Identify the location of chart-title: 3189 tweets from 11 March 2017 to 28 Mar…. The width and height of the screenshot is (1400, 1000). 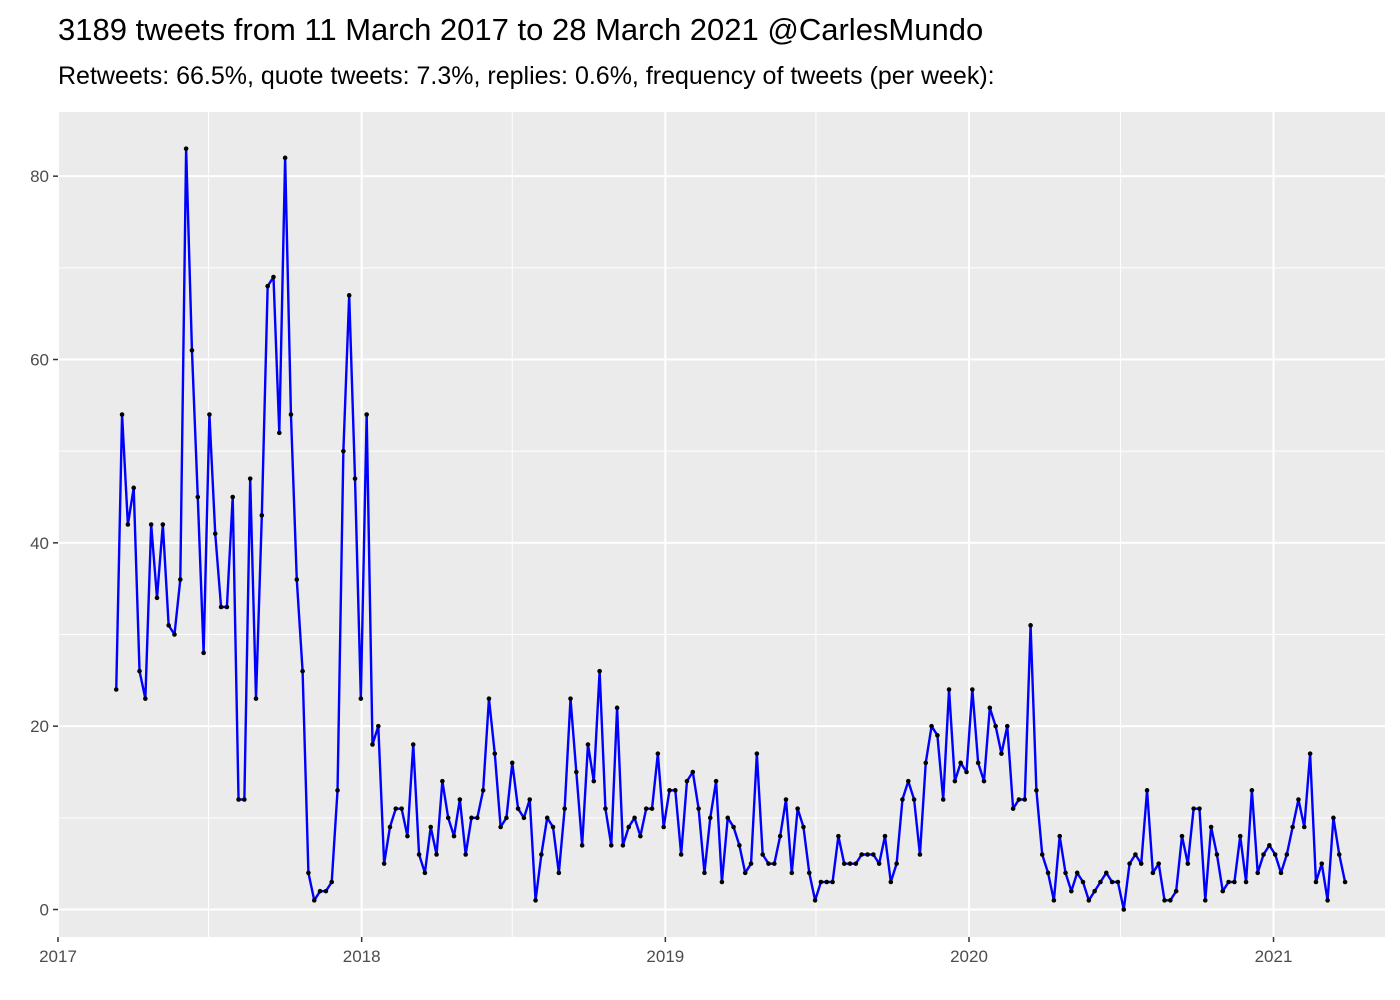
(521, 29).